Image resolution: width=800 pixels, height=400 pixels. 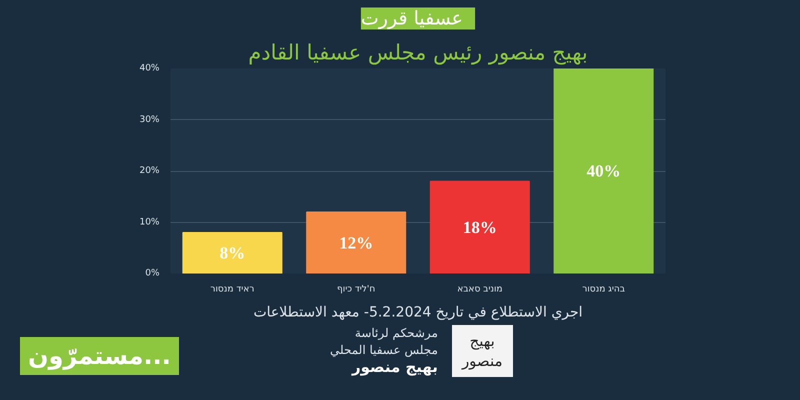 I want to click on data-label: 12%, so click(x=356, y=242).